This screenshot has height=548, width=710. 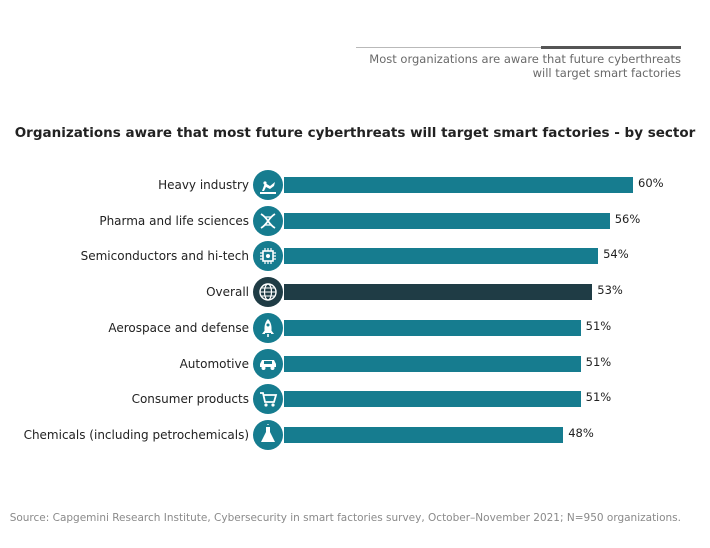 I want to click on category-label: Chemicals (including petrochemicals), so click(x=136, y=434).